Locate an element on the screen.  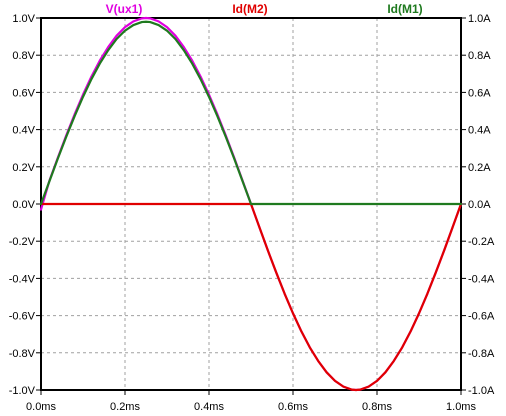
y-left-tick-label: -0.6V is located at coordinates (22, 317).